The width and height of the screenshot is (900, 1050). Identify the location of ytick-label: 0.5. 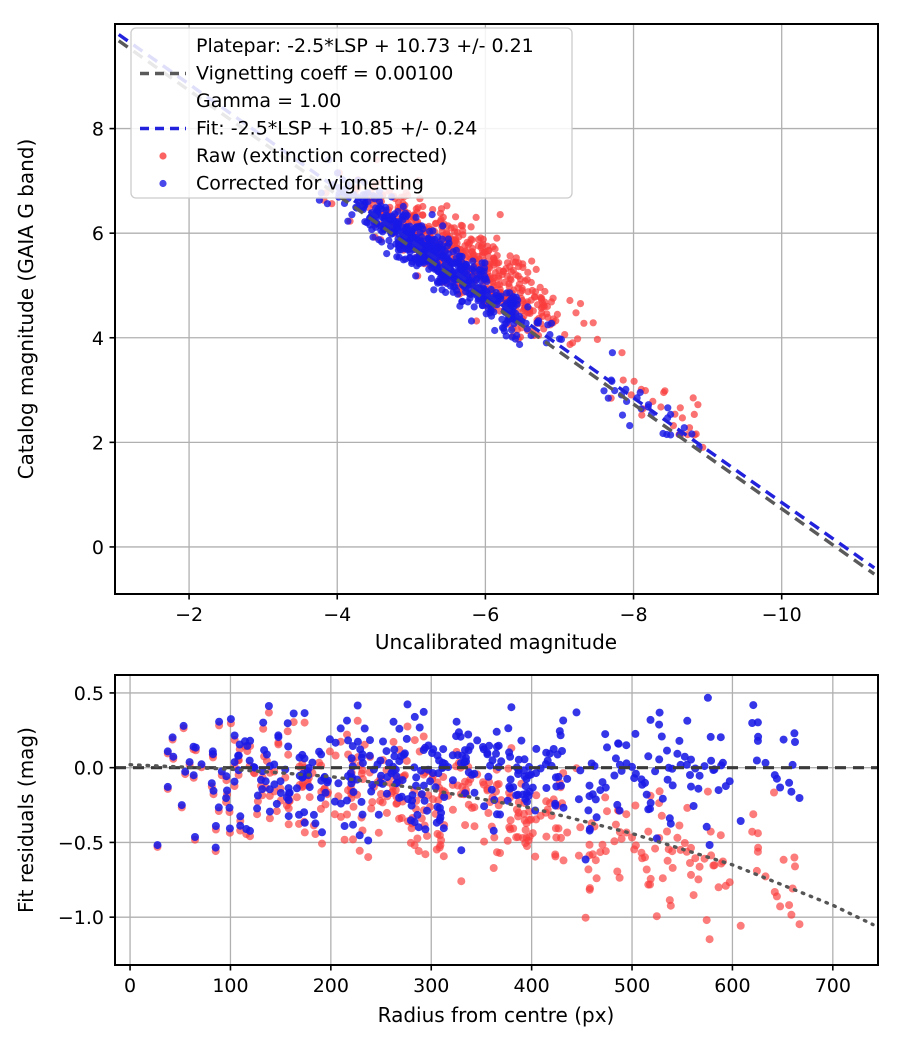
(89, 694).